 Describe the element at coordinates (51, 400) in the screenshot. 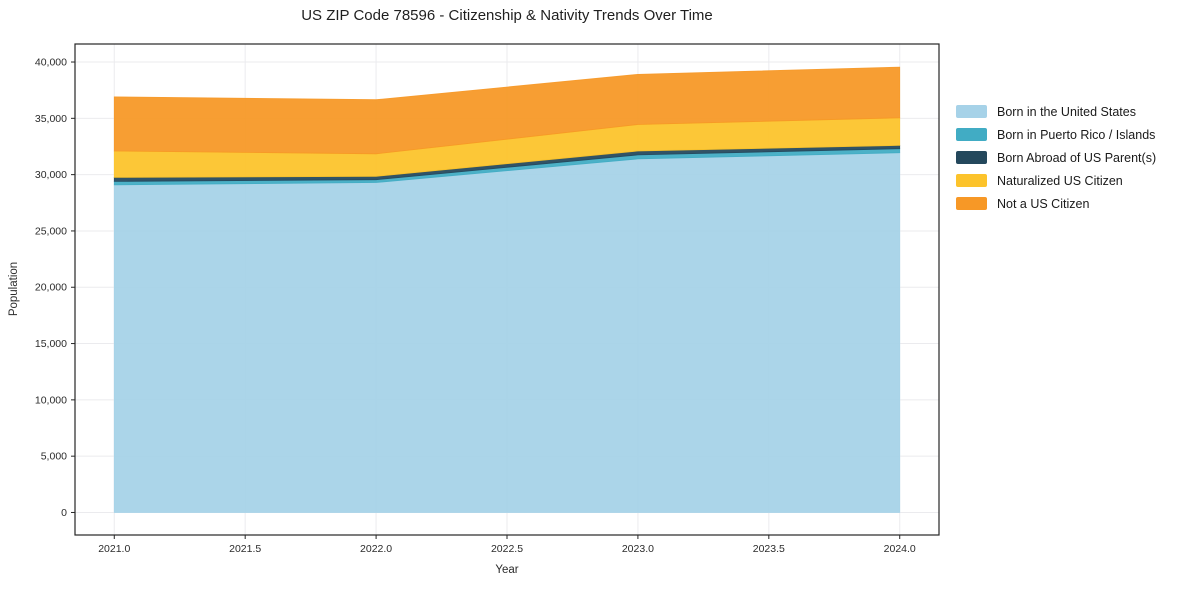

I see `y-tick-label: 10,000` at that location.